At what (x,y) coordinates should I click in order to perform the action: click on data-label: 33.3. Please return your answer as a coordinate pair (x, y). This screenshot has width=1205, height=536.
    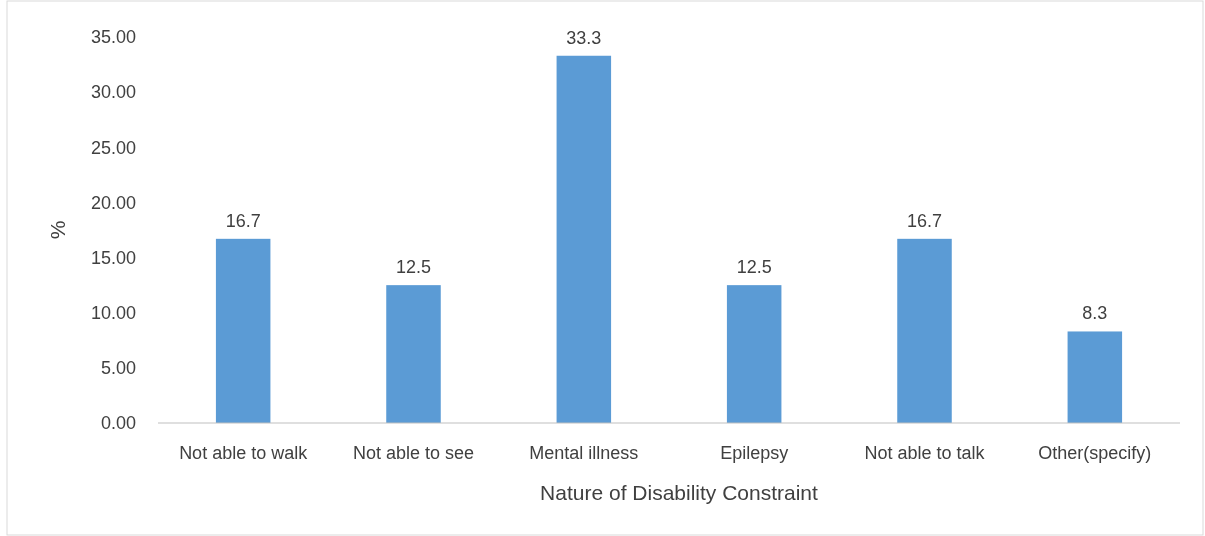
    Looking at the image, I should click on (584, 37).